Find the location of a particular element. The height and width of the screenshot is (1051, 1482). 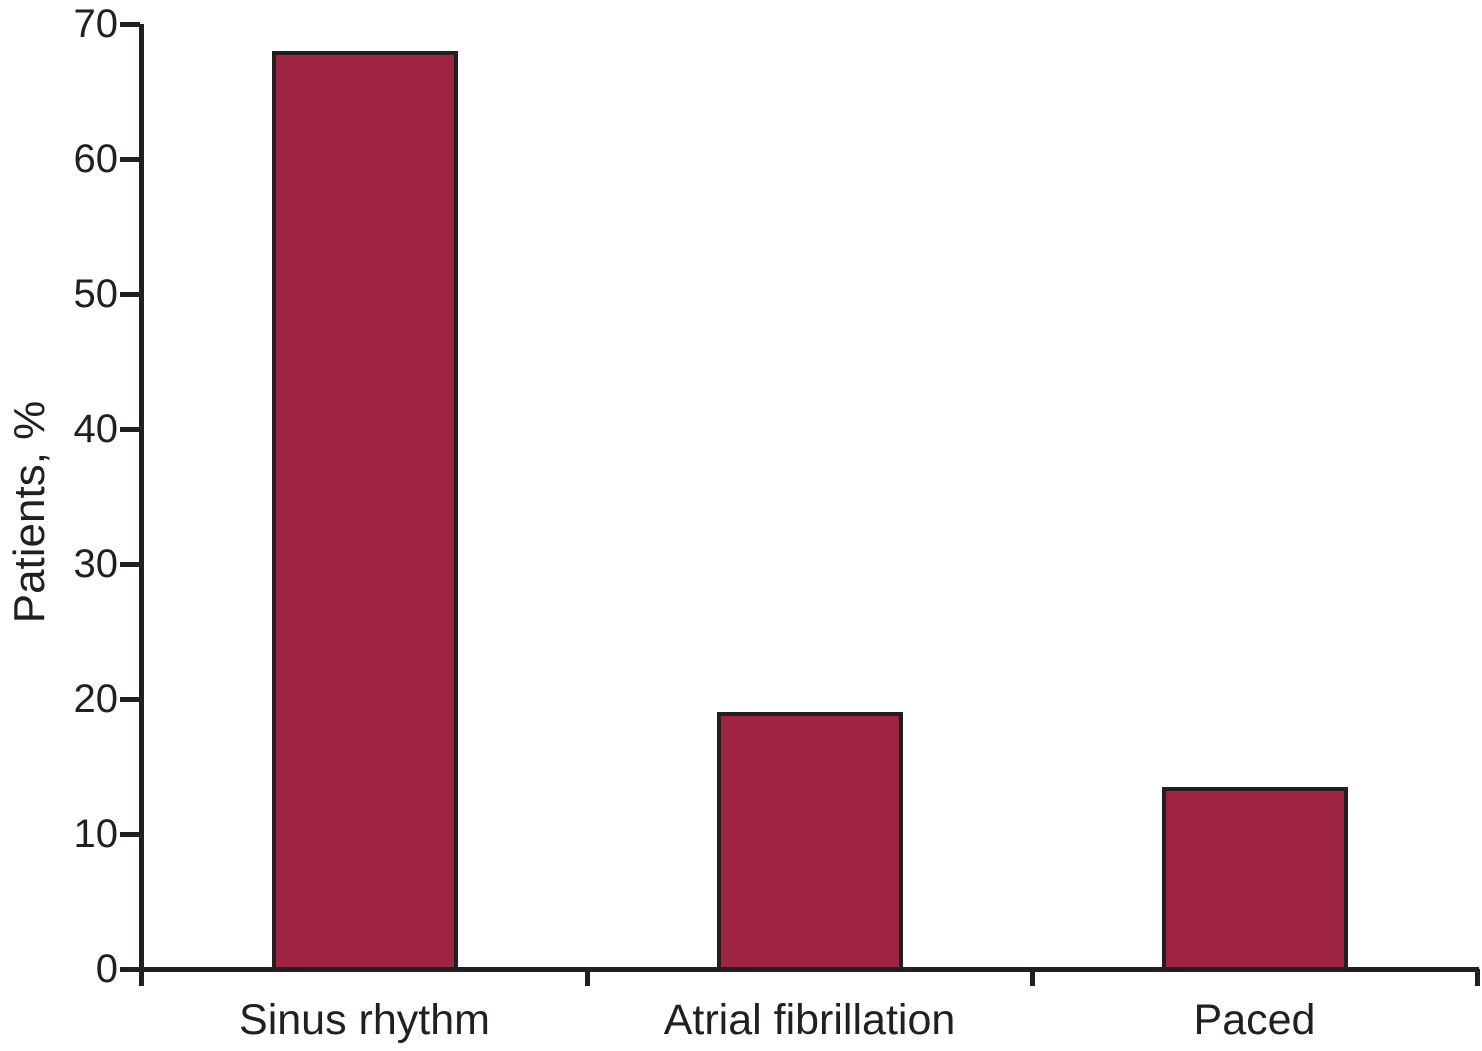

y-tick-label: 10 is located at coordinates (96, 834).